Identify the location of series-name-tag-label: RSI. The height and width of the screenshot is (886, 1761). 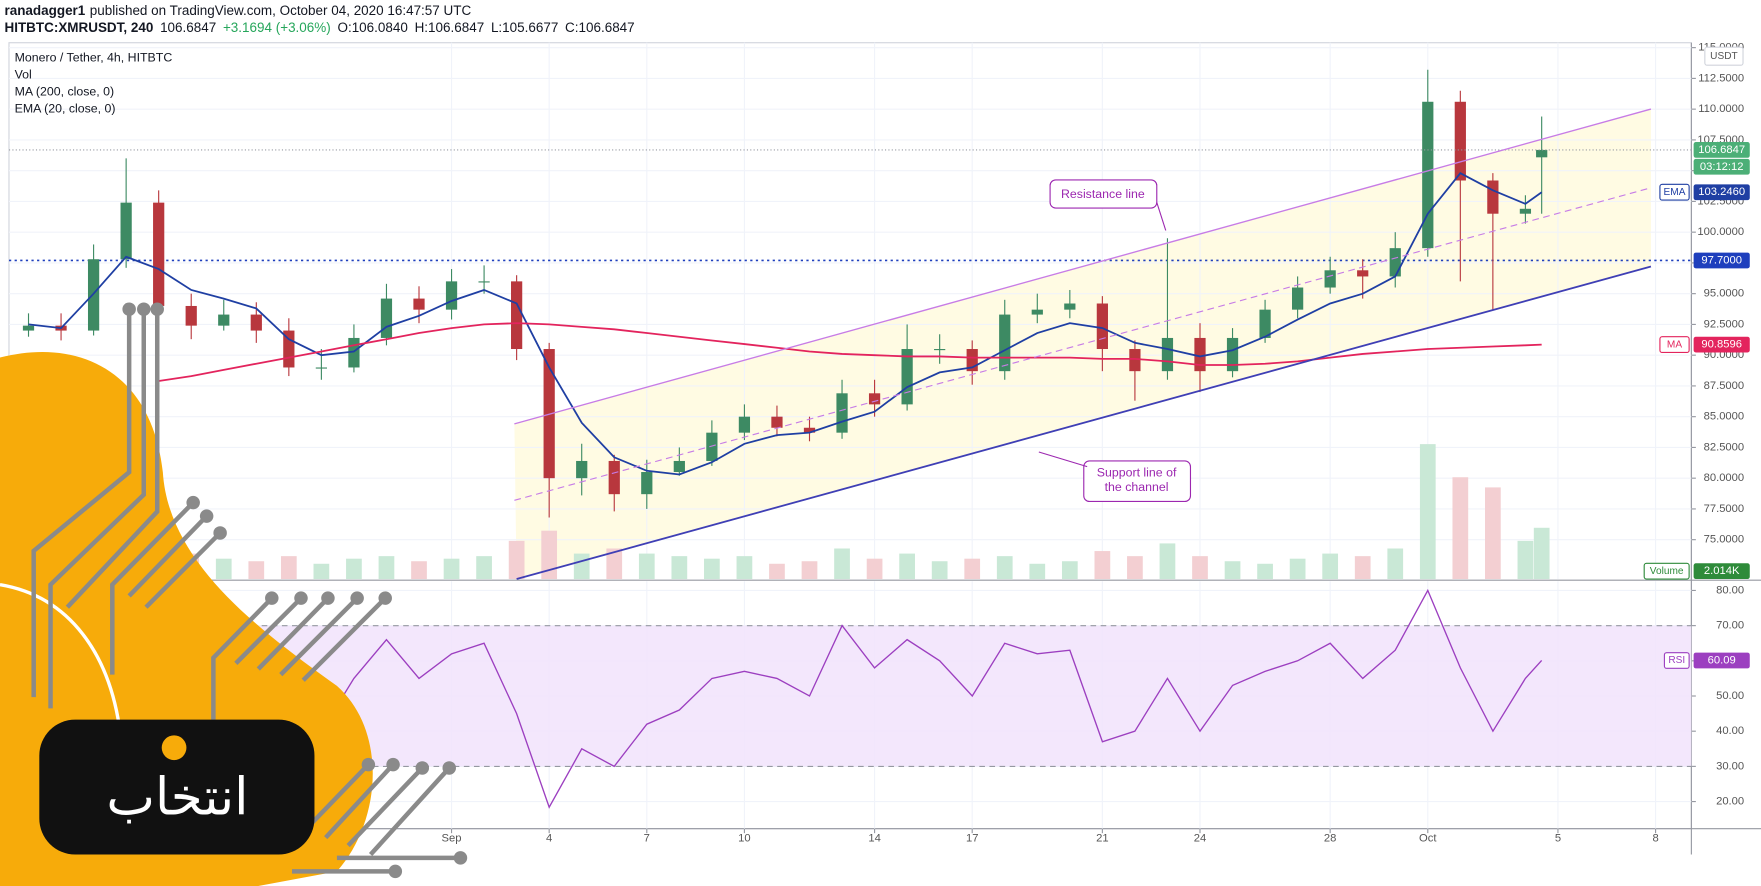
(1676, 660).